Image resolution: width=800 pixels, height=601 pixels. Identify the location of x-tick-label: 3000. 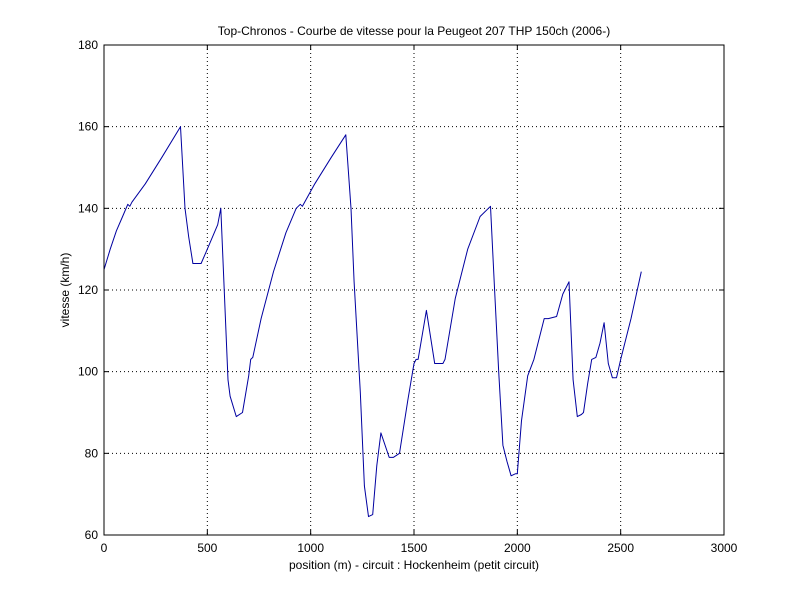
(724, 548).